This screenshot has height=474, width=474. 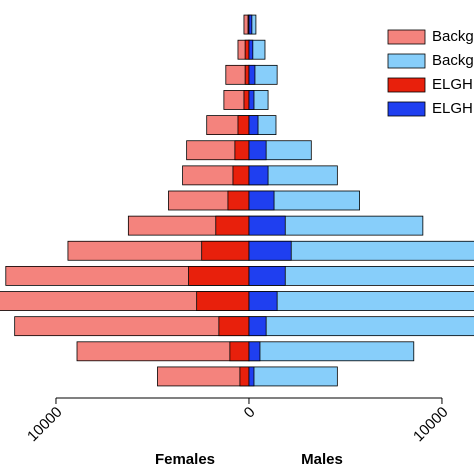 What do you see at coordinates (322, 459) in the screenshot?
I see `x-label-right: Males` at bounding box center [322, 459].